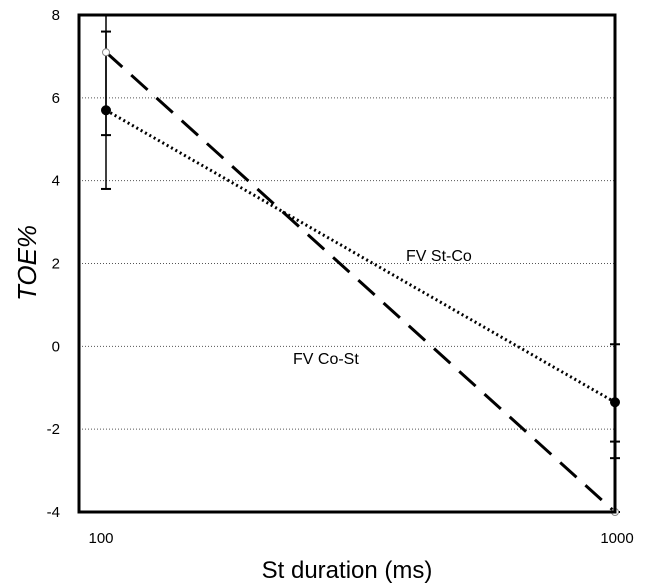 The height and width of the screenshot is (586, 645). What do you see at coordinates (347, 570) in the screenshot?
I see `x-axis-title: St duration (ms)` at bounding box center [347, 570].